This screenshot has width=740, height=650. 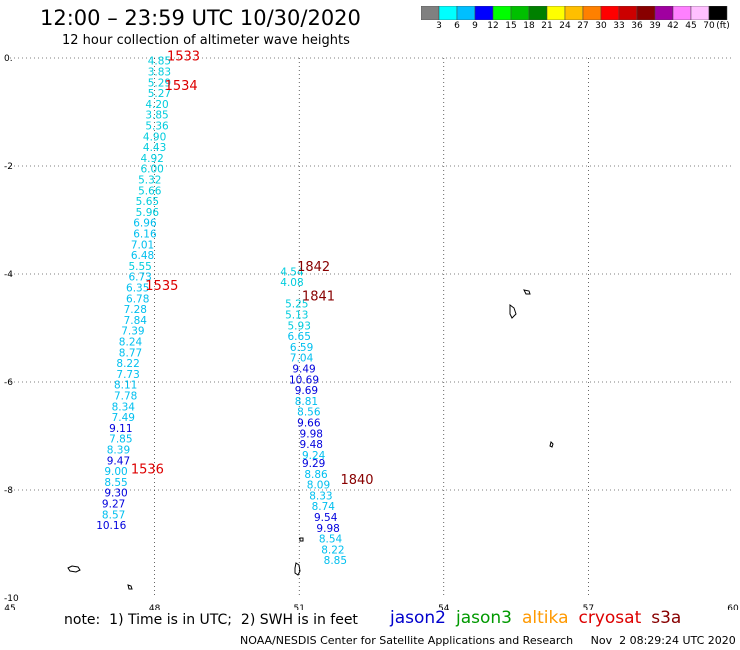 I want to click on swh-value: 8.55, so click(x=115, y=483).